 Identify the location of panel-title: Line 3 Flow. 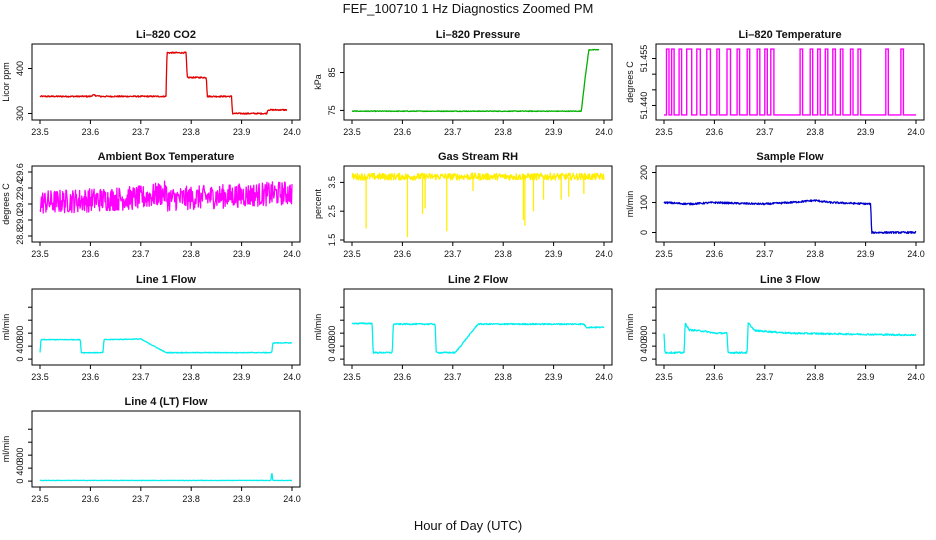
(790, 280).